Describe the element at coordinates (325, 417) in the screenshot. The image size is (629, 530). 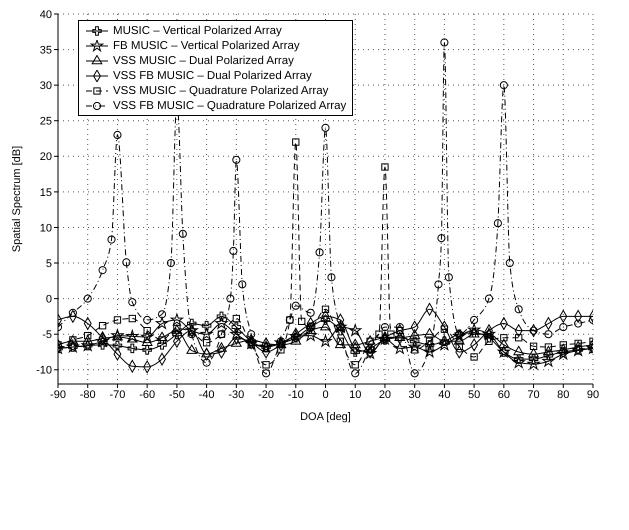
I see `x-axis-title: DOA [deg]` at that location.